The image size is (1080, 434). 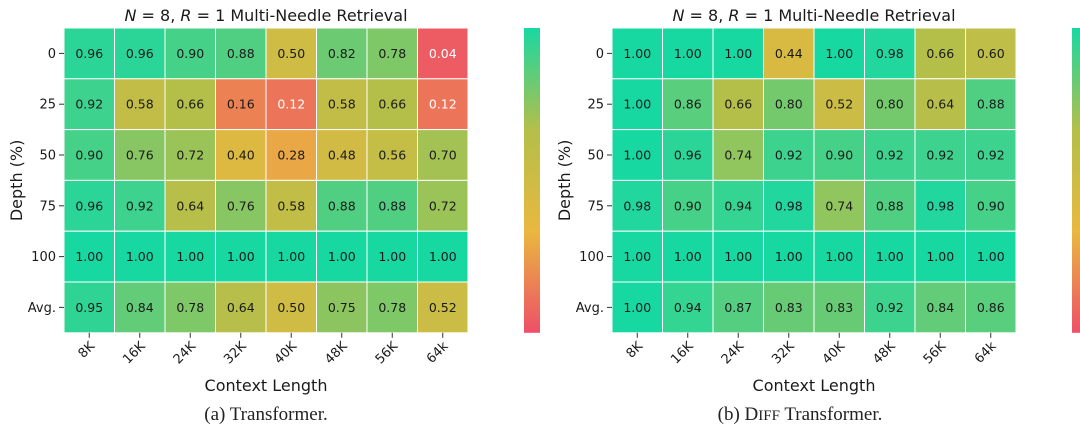 I want to click on cell-value-label: 0.40, so click(x=241, y=155).